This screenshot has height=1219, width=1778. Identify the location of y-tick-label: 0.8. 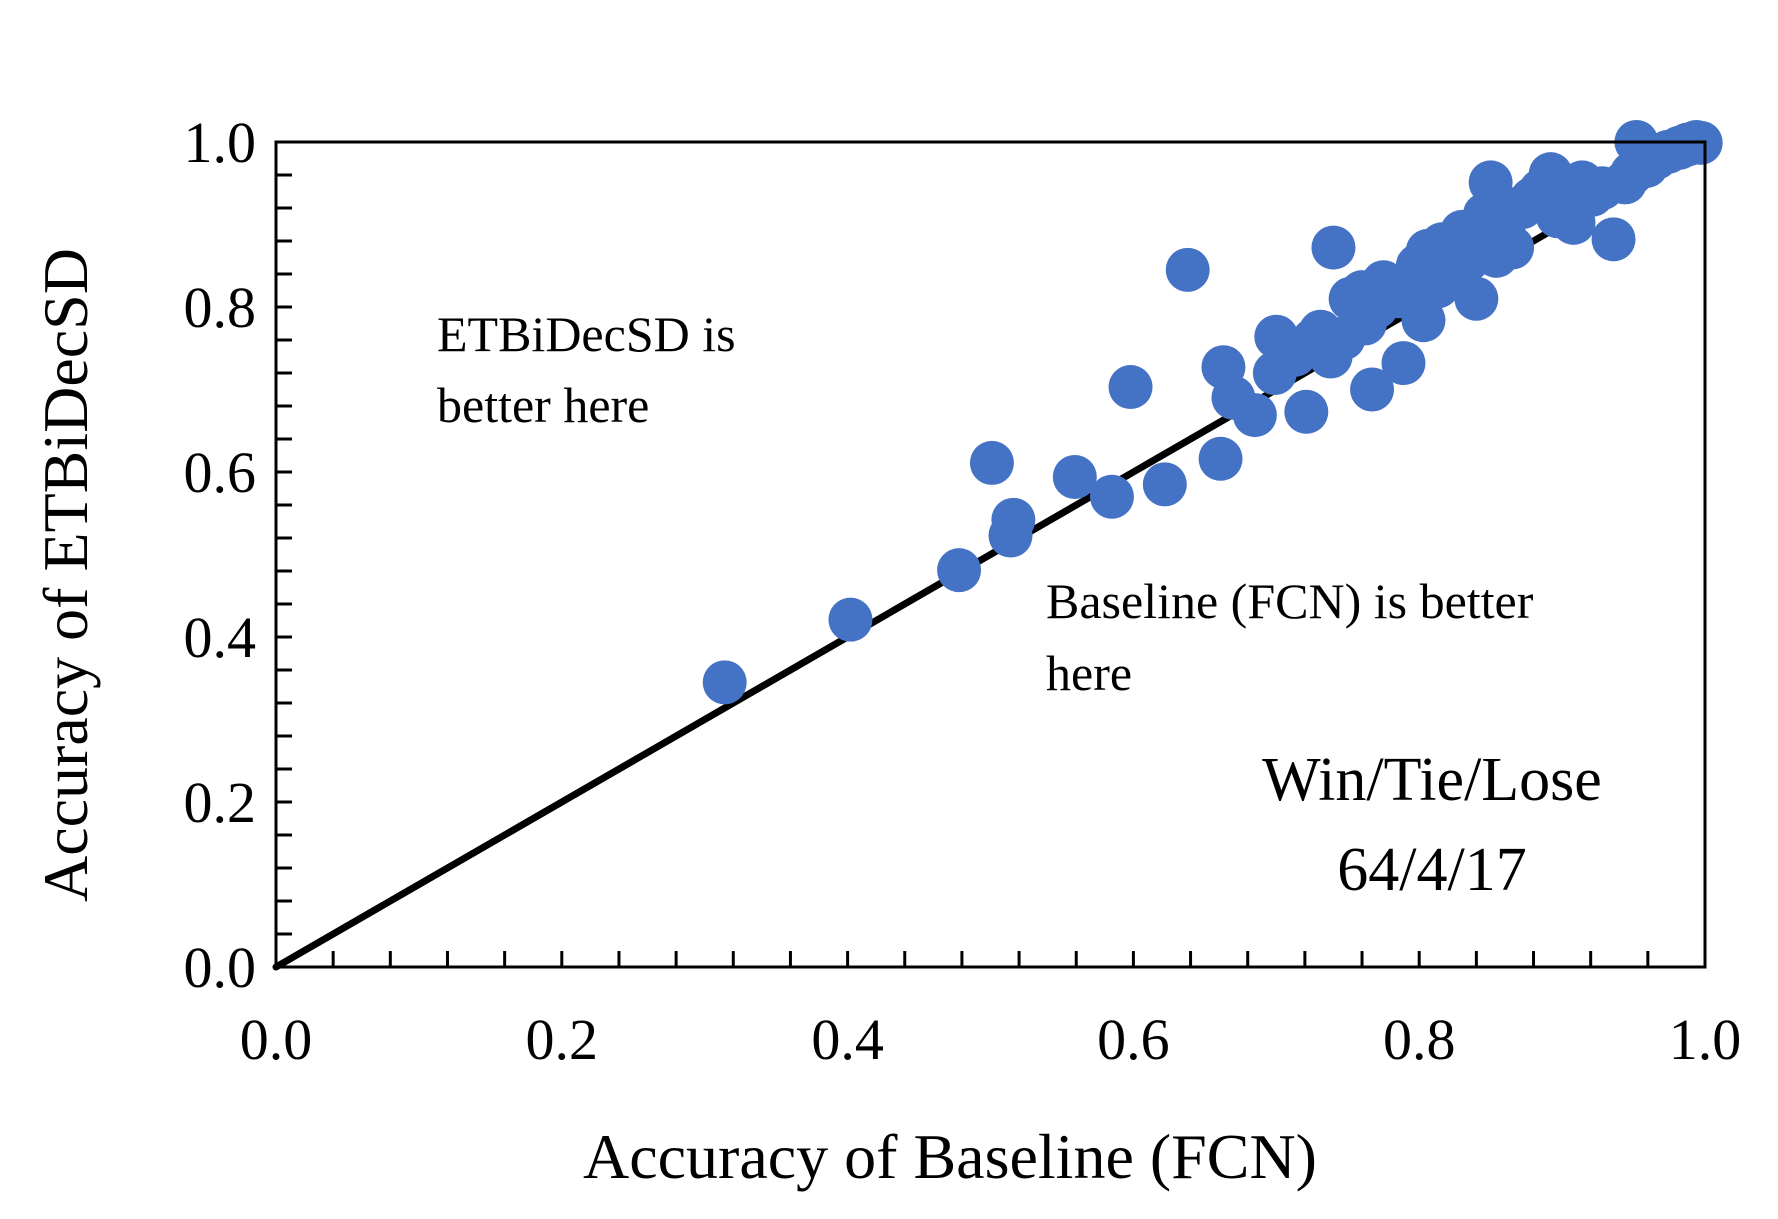
(220, 307).